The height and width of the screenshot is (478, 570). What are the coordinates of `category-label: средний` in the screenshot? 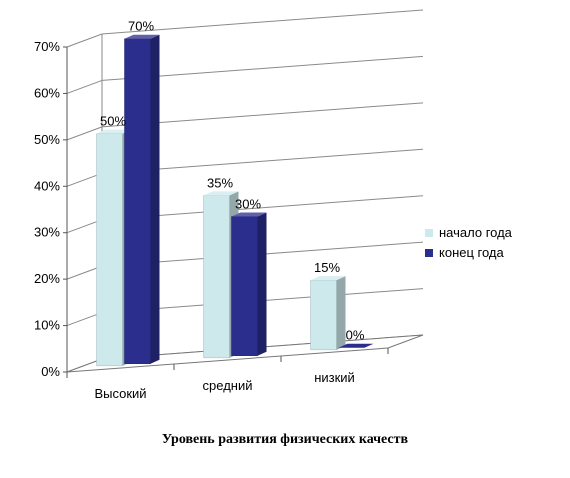 It's located at (228, 385).